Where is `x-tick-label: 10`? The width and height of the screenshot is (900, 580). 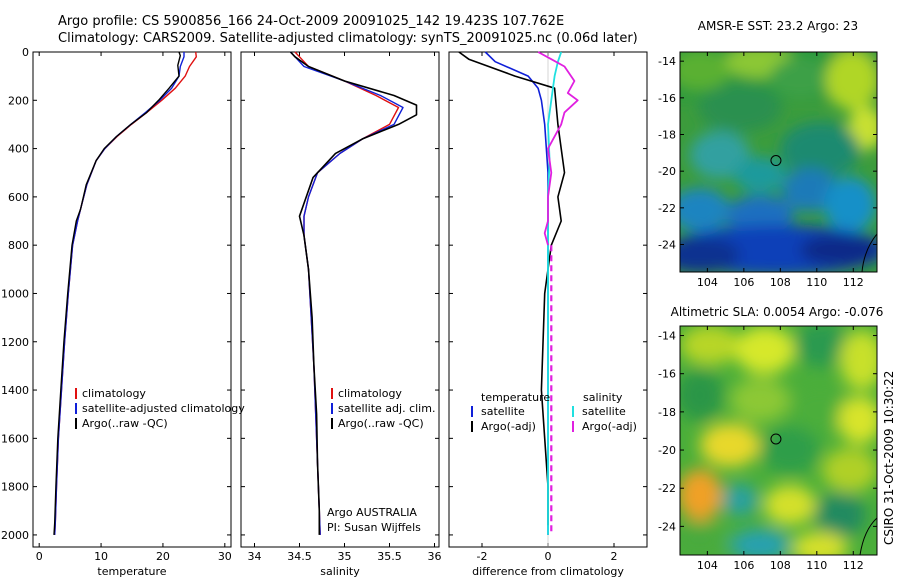 x-tick-label: 10 is located at coordinates (101, 556).